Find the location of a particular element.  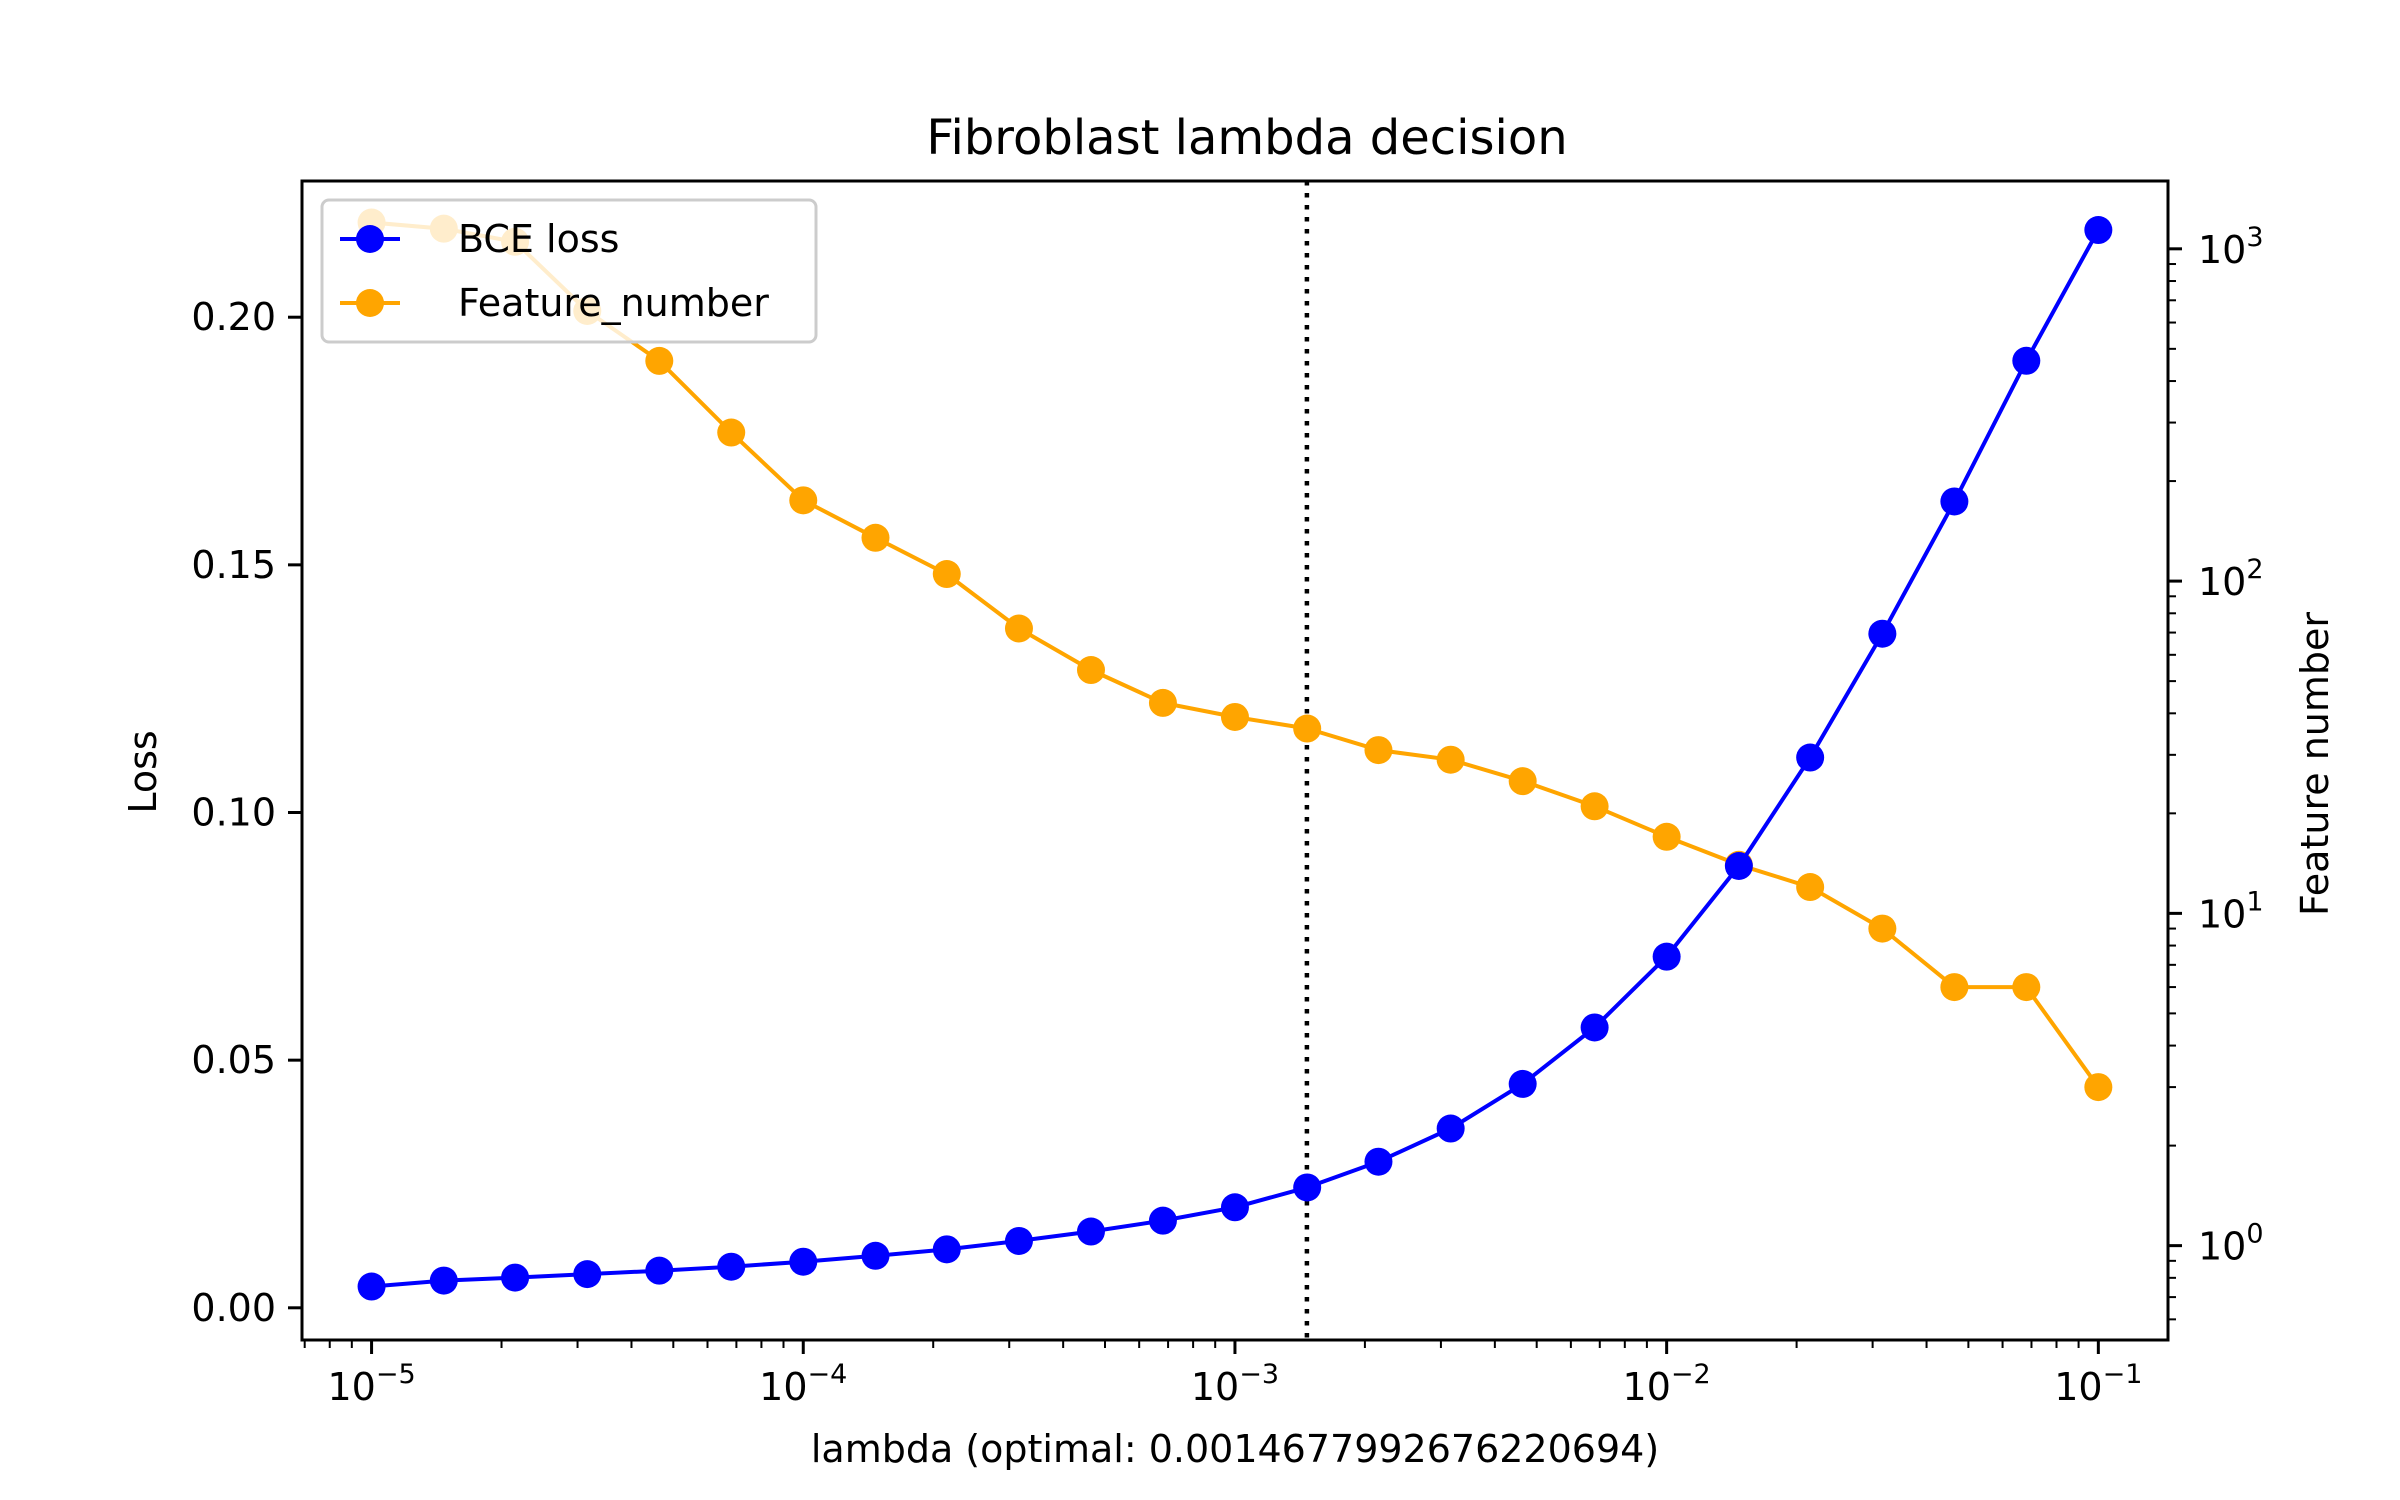

y2-tick-label: 10⁰ is located at coordinates (2231, 1244).